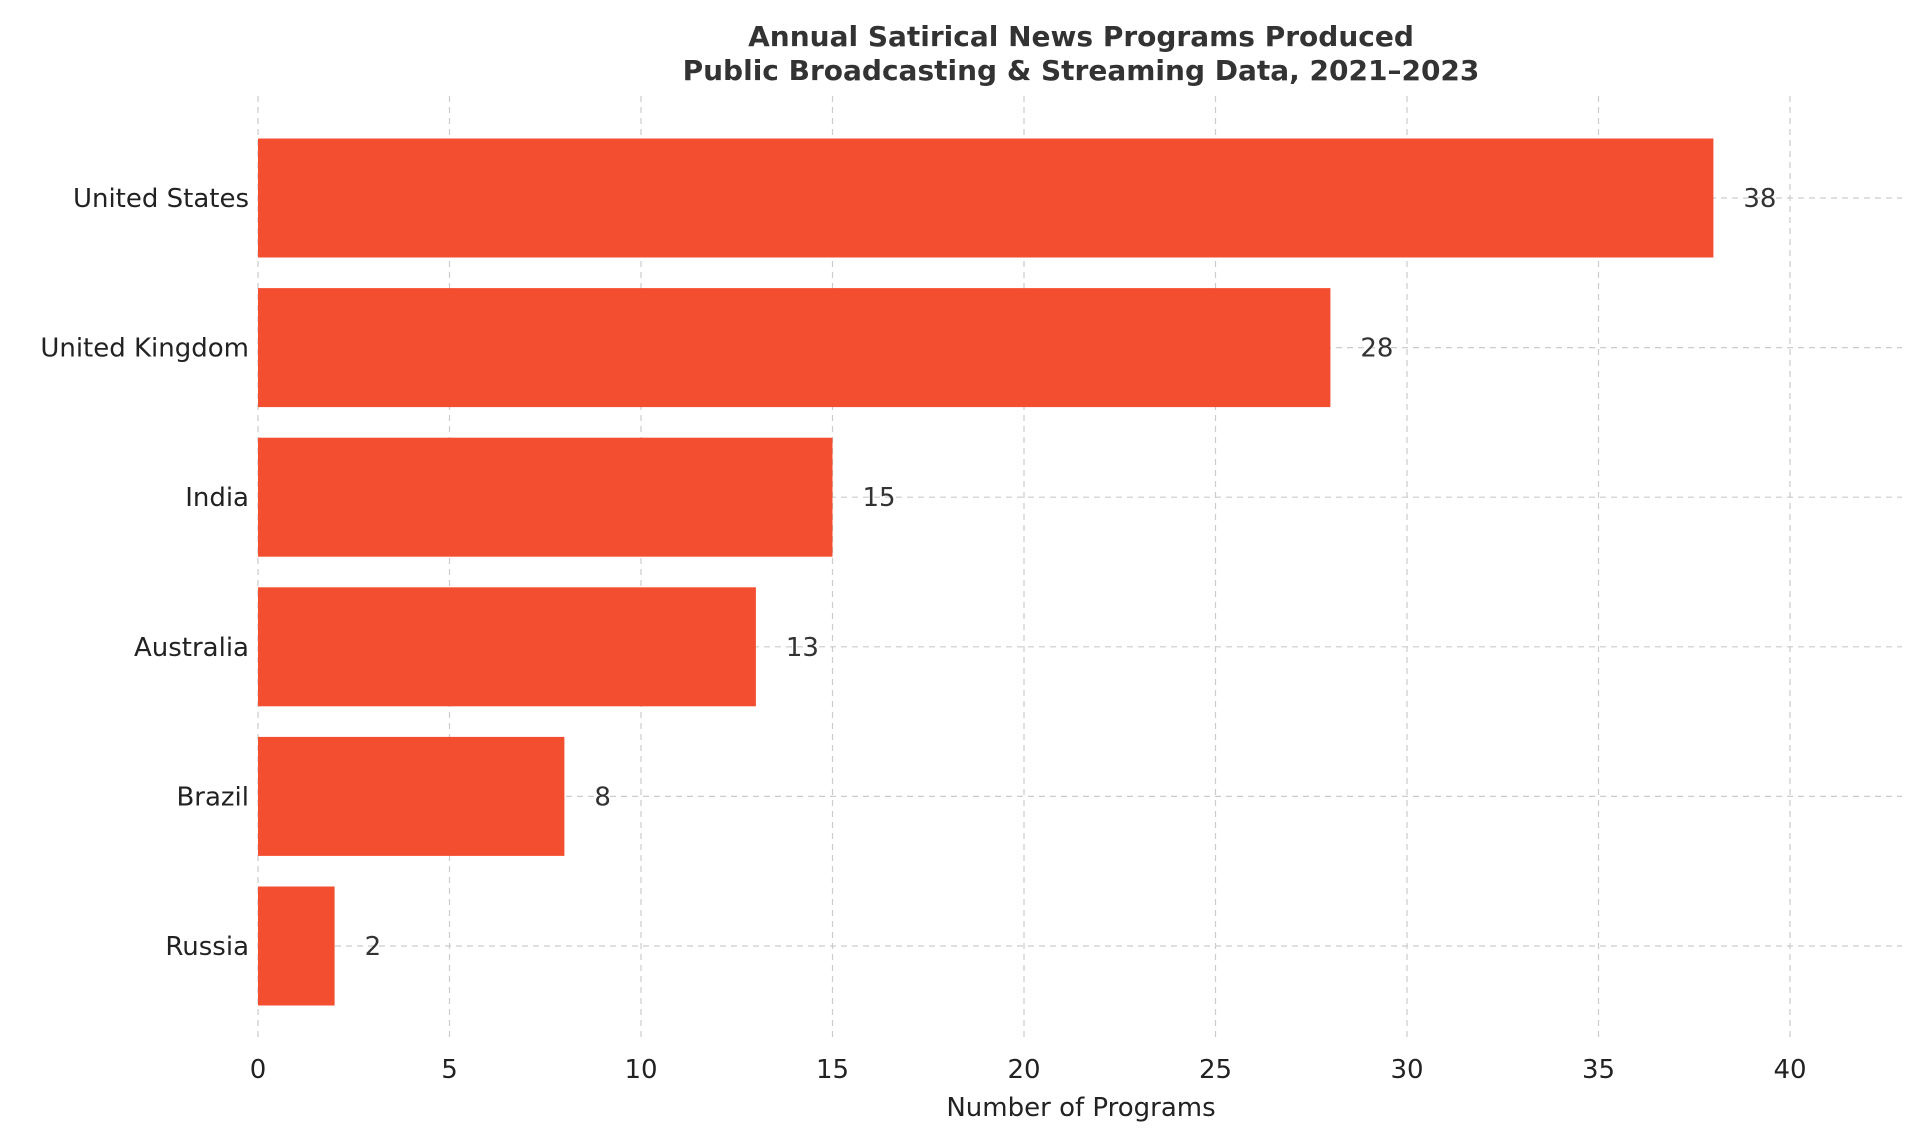  I want to click on x-tick-label: 15, so click(832, 1070).